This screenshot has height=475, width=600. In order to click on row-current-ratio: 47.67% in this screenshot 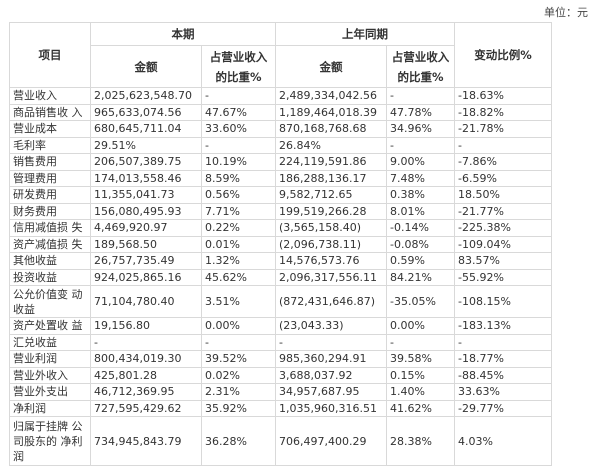, I will do `click(238, 112)`.